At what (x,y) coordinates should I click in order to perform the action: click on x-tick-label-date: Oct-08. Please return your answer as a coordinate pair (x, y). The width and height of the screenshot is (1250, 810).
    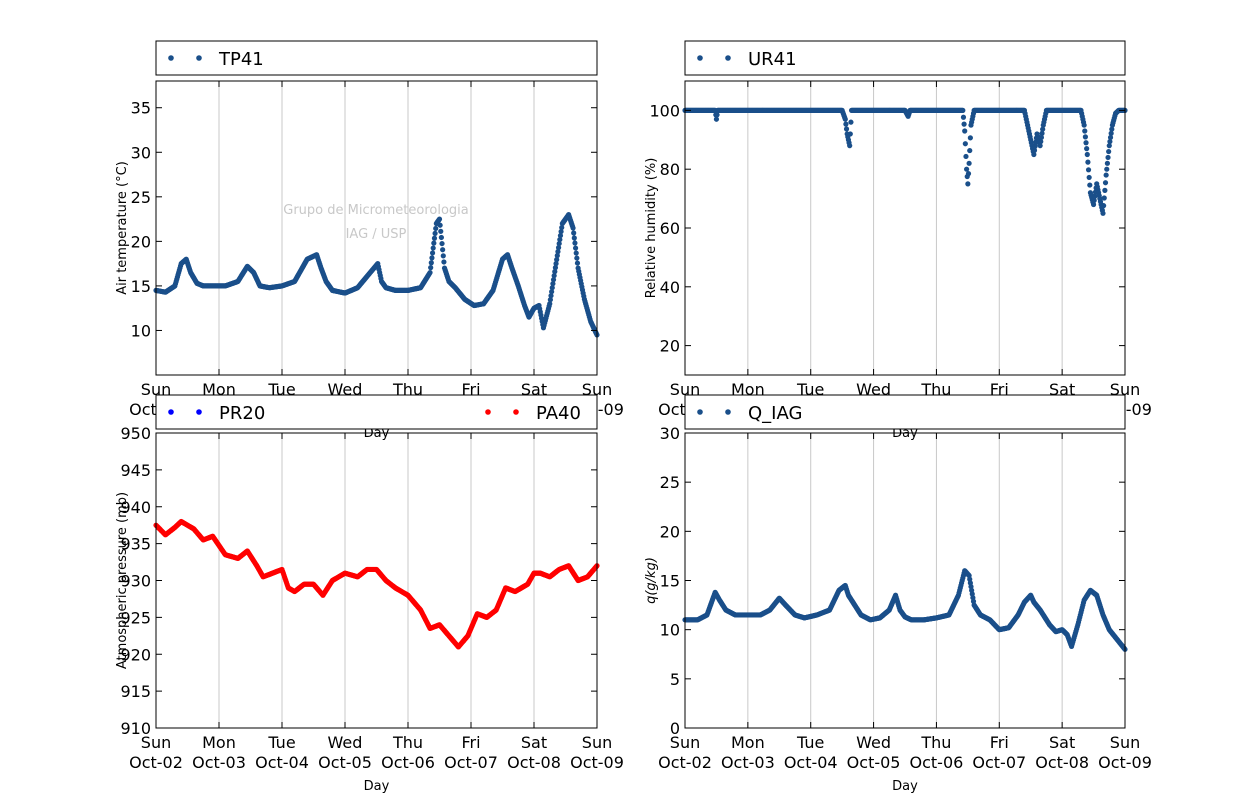
    Looking at the image, I should click on (534, 762).